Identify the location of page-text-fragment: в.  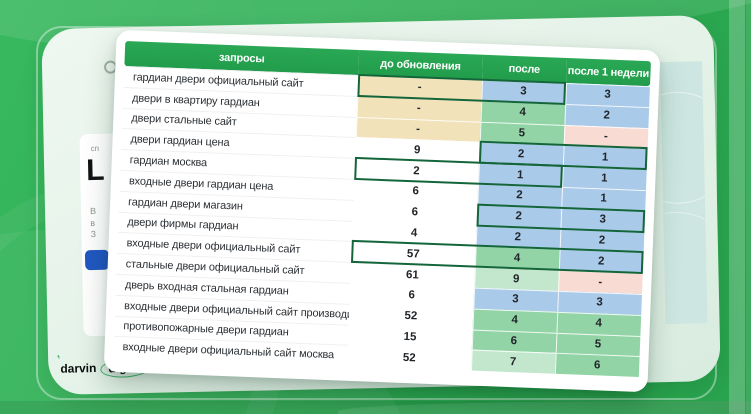
(93, 223).